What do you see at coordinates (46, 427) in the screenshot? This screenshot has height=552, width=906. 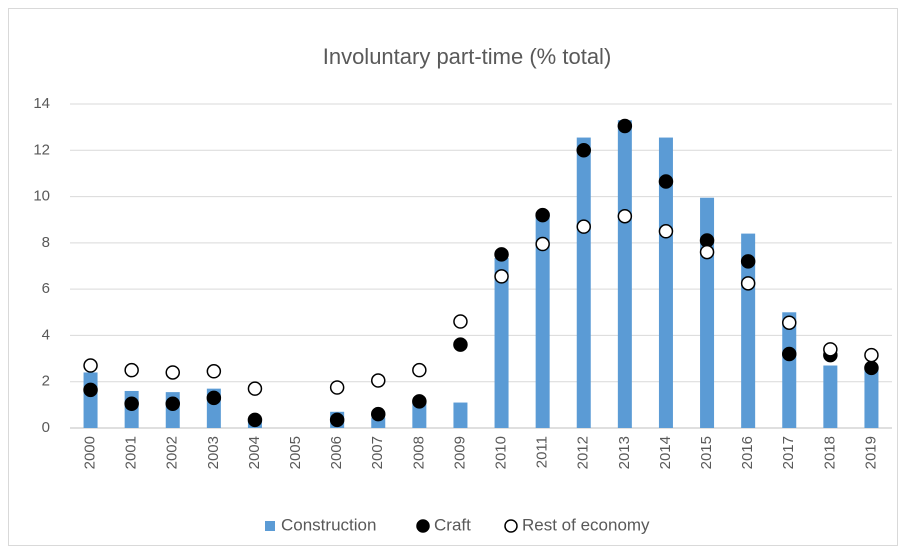 I see `y-tick-label: 0` at bounding box center [46, 427].